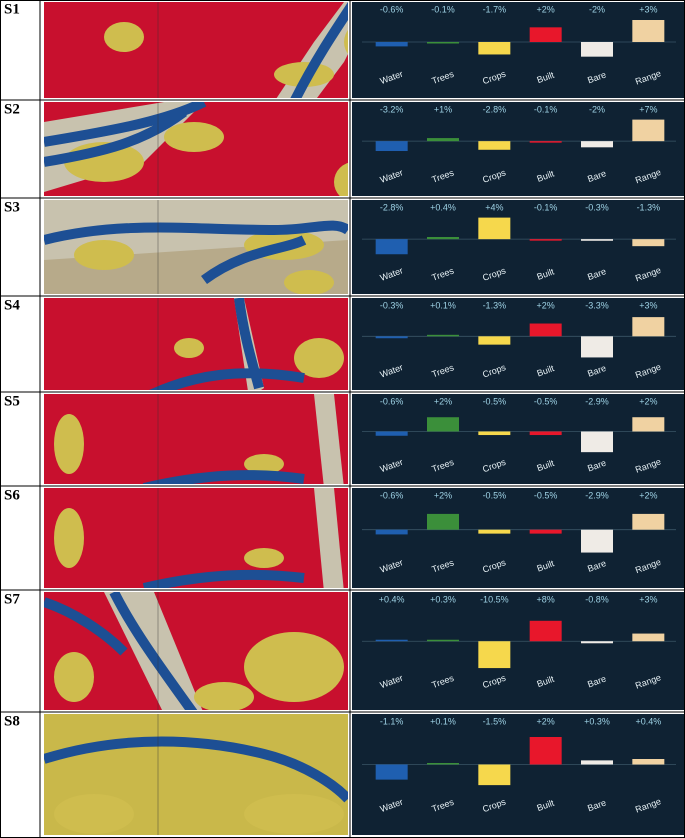  I want to click on value-label: -1.3%, so click(495, 305).